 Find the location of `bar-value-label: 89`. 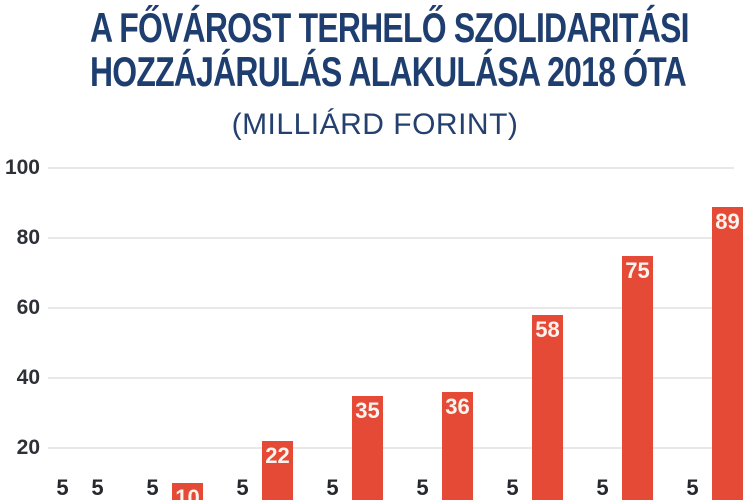

bar-value-label: 89 is located at coordinates (727, 221).